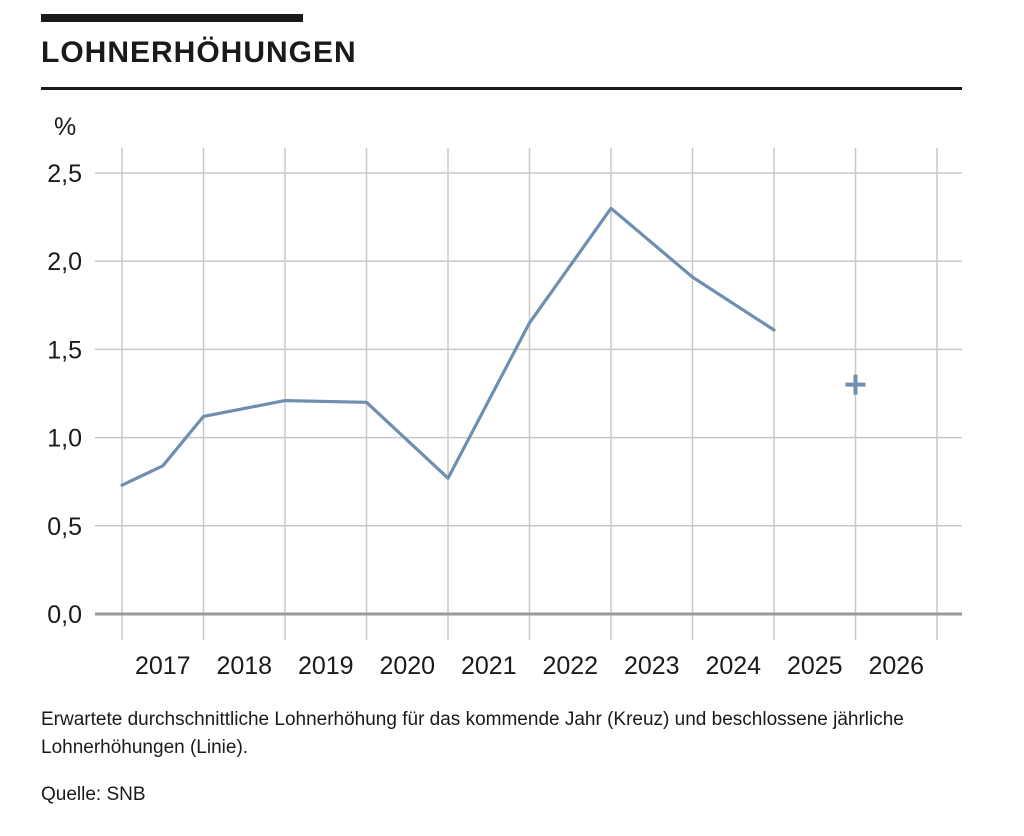 The image size is (1024, 836). Describe the element at coordinates (64, 439) in the screenshot. I see `y-tick-label: 1,0` at that location.